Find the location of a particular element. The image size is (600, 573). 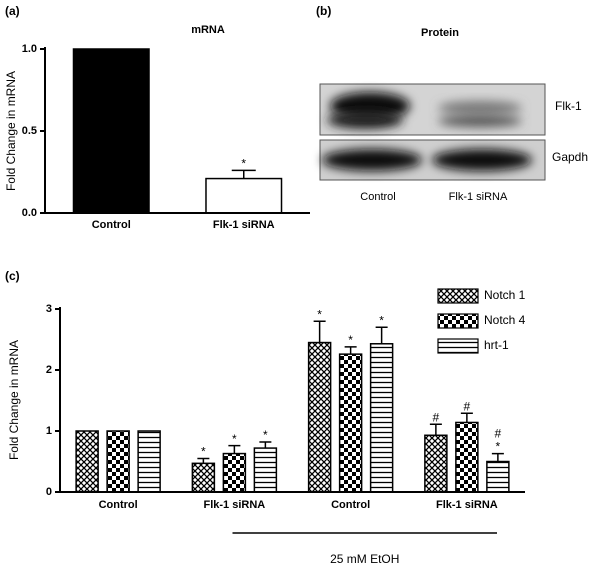

legend-label: Notch 4 is located at coordinates (505, 320).